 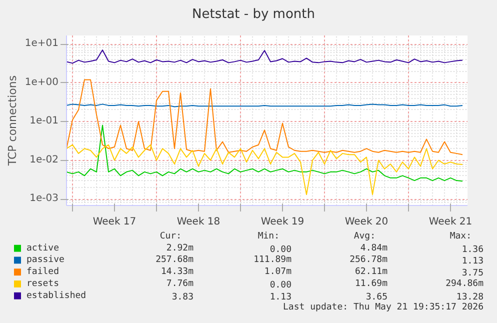 What do you see at coordinates (383, 307) in the screenshot?
I see `text: Last update: Thu May 21 19:35:17 2026` at bounding box center [383, 307].